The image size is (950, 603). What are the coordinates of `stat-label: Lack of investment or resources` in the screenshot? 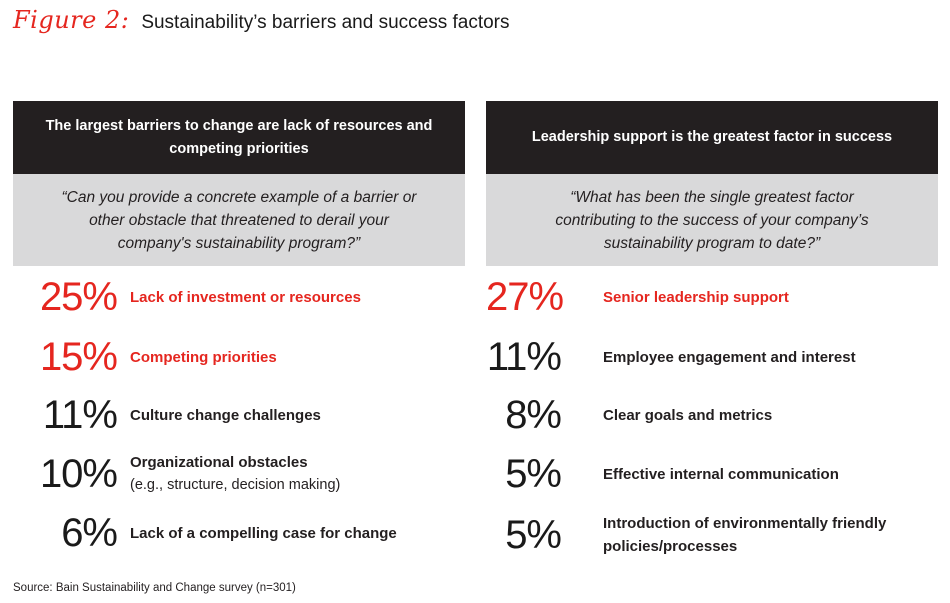 It's located at (245, 297).